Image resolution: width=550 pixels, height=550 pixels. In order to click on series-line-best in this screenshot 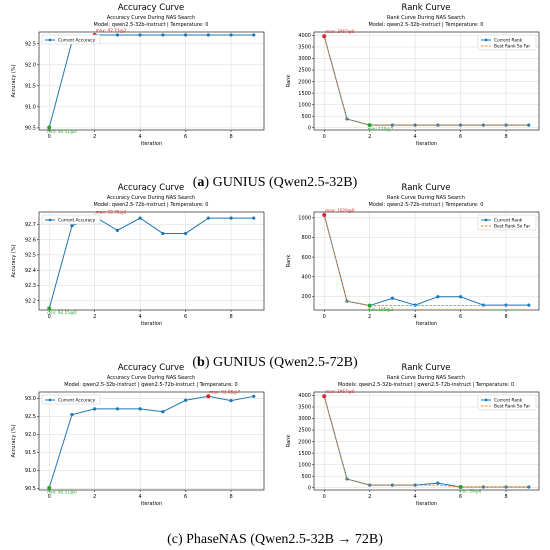, I will do `click(426, 81)`.